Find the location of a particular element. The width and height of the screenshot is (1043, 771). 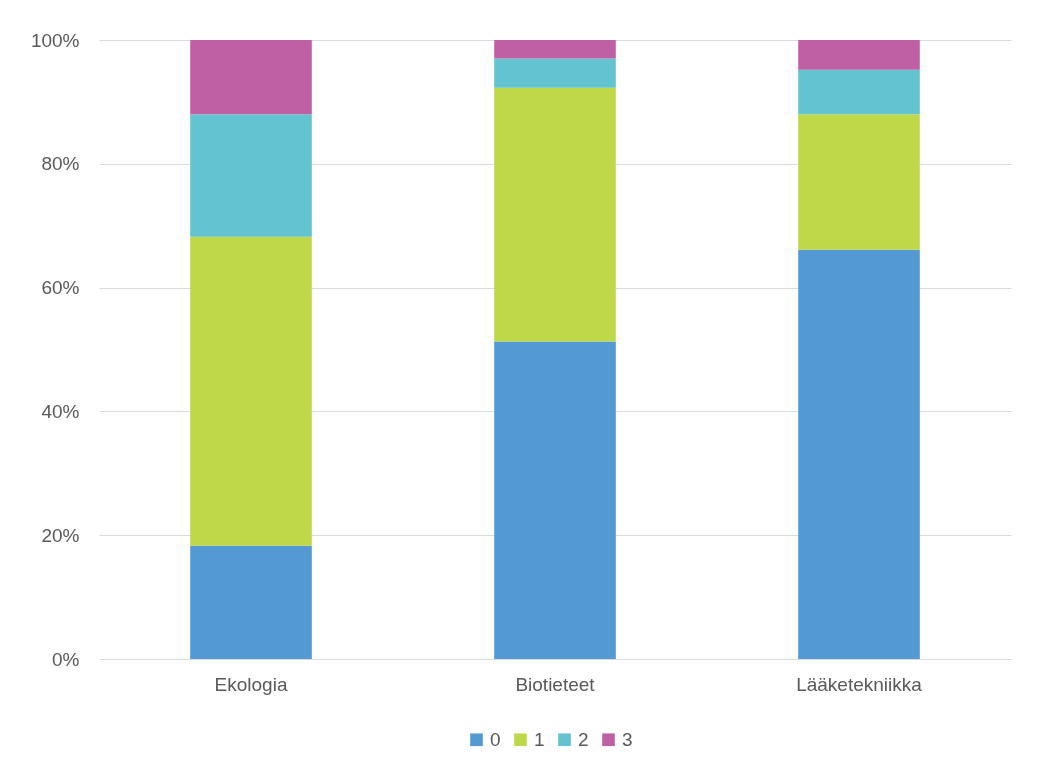

y-tick-label: 40% is located at coordinates (60, 411).